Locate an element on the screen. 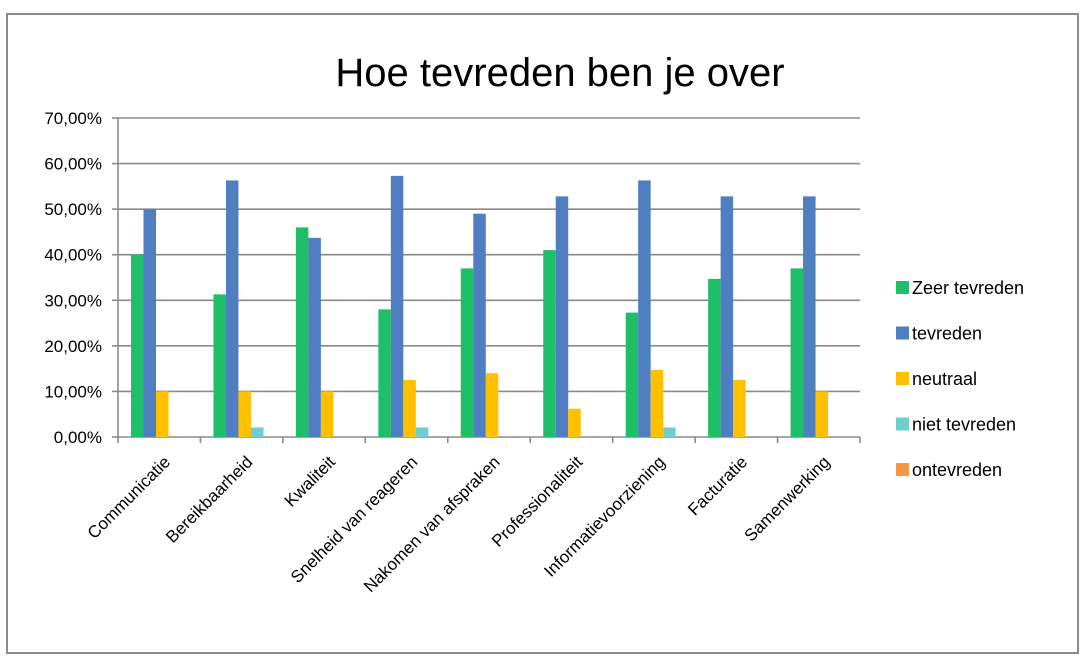  category-label: Samenwerking is located at coordinates (787, 498).